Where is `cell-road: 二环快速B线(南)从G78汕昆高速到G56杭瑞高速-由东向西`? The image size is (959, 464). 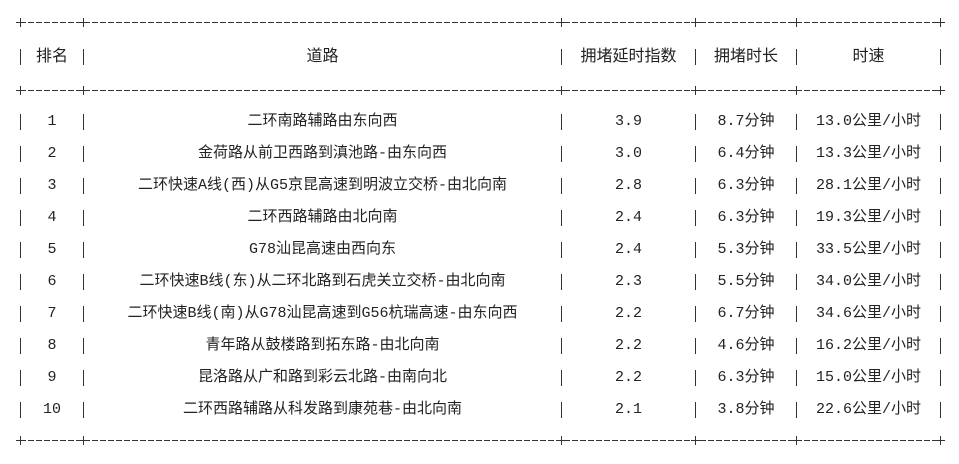
cell-road: 二环快速B线(南)从G78汕昆高速到G56杭瑞高速-由东向西 is located at coordinates (322, 313).